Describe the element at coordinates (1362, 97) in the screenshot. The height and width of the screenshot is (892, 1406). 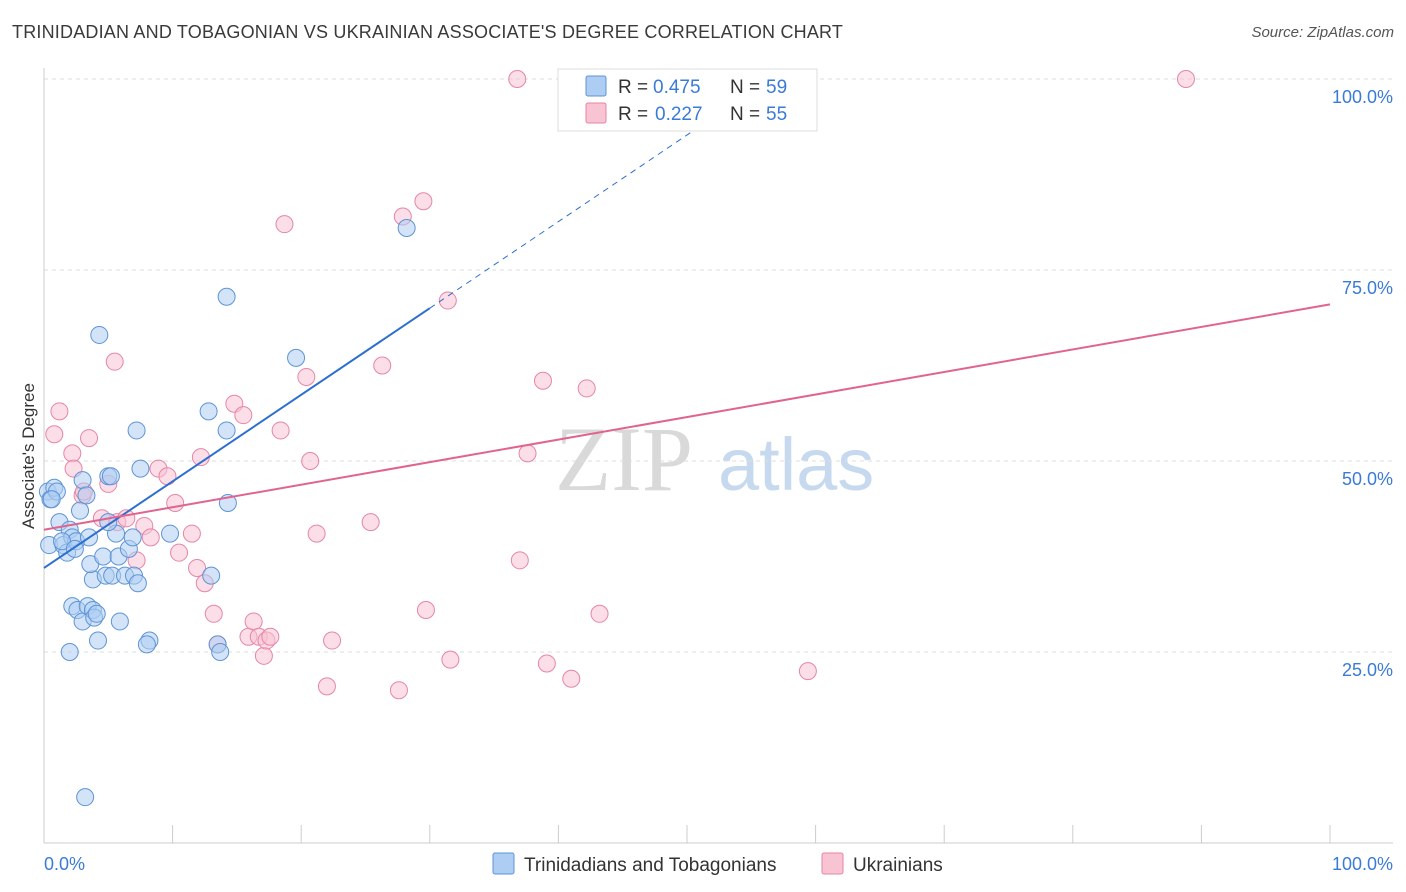
I see `y-tick-label: 100.0%` at that location.